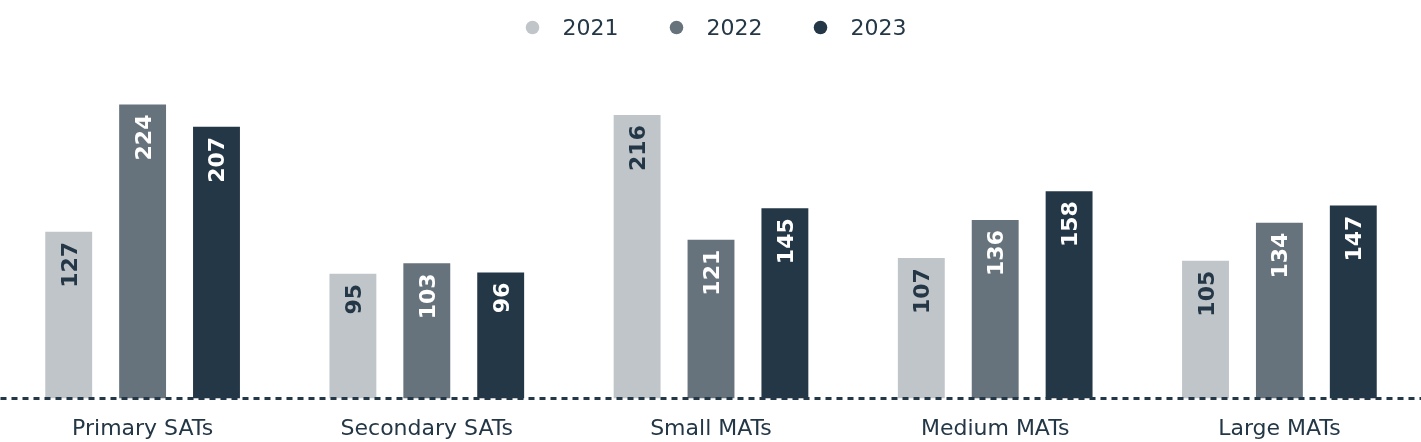 Image resolution: width=1421 pixels, height=442 pixels. What do you see at coordinates (785, 241) in the screenshot?
I see `data-label: 145` at bounding box center [785, 241].